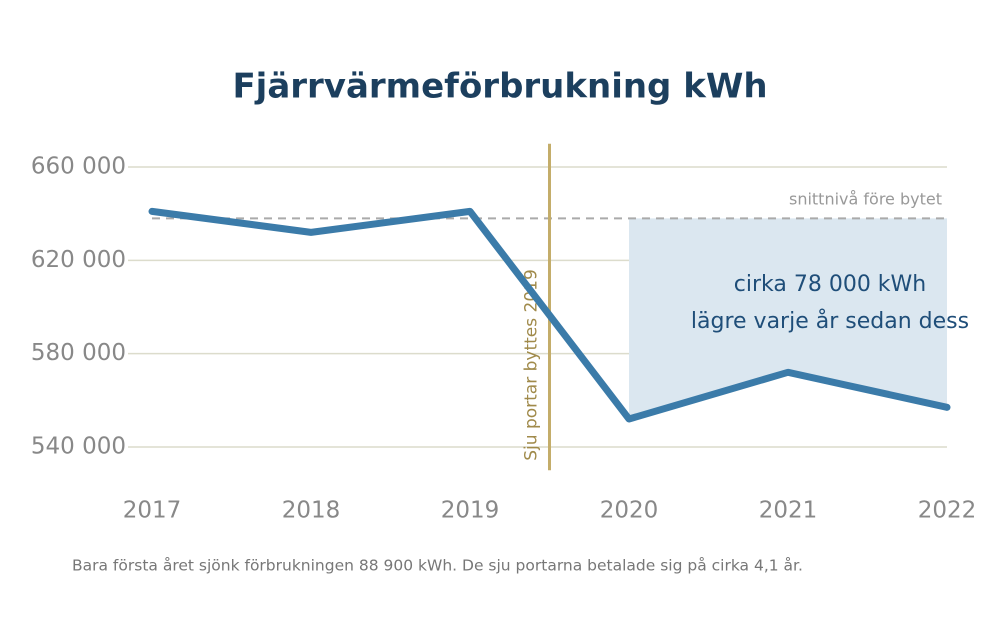  Describe the element at coordinates (629, 511) in the screenshot. I see `x-tick-label: 2020` at that location.